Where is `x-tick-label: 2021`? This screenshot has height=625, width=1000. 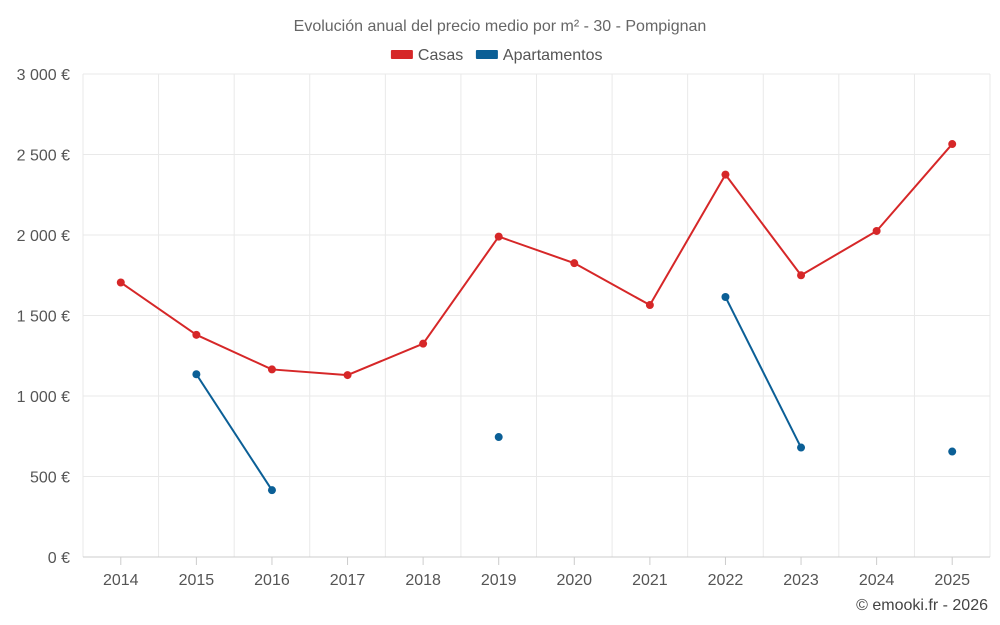 x-tick-label: 2021 is located at coordinates (650, 580).